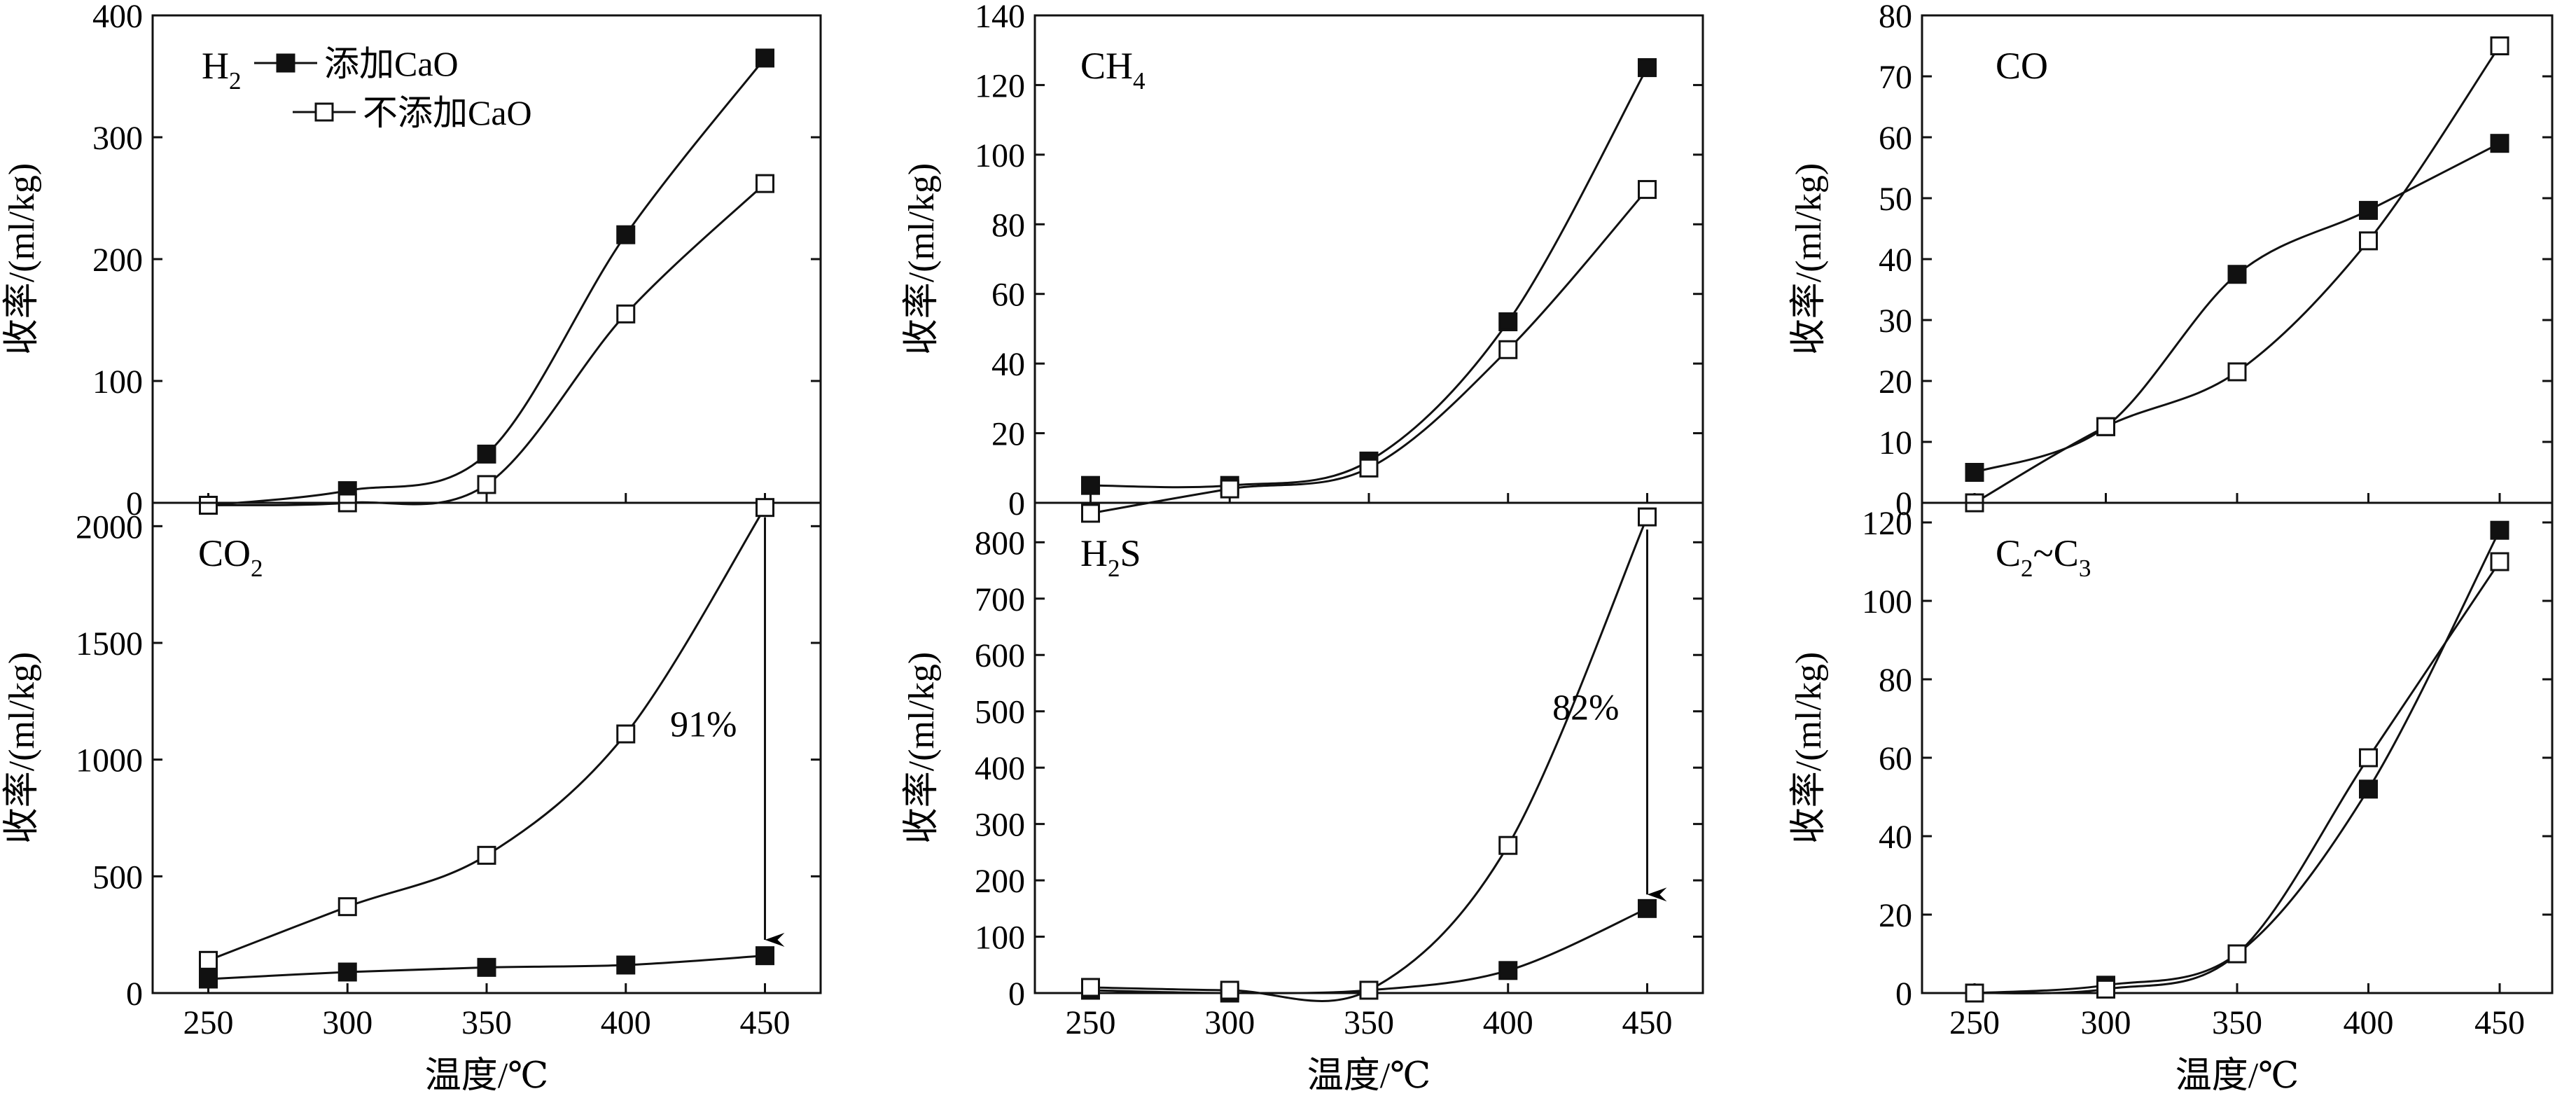 The image size is (2576, 1110). What do you see at coordinates (1895, 199) in the screenshot?
I see `y-tick-label: 50` at bounding box center [1895, 199].